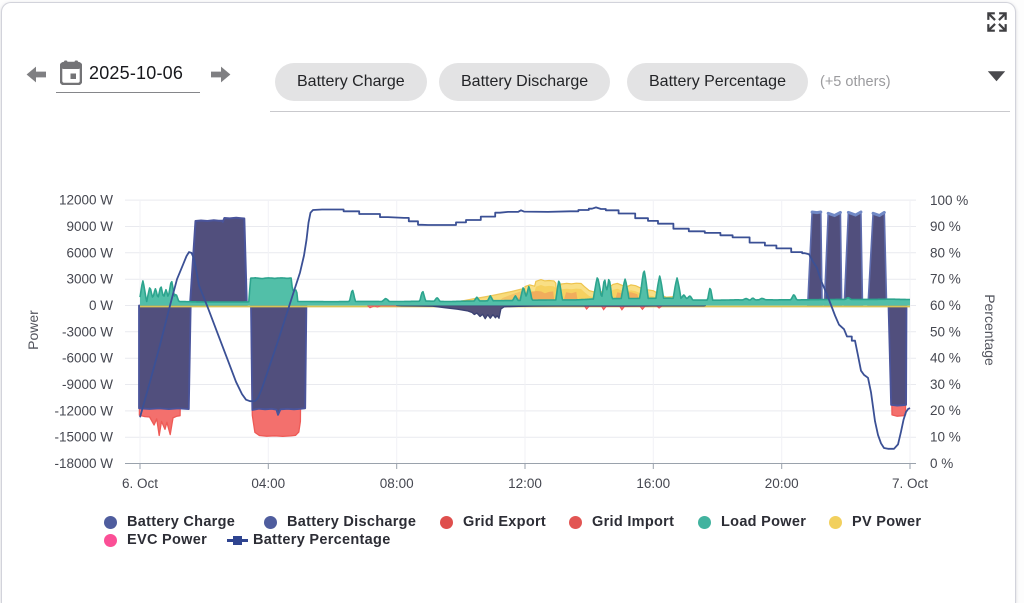  Describe the element at coordinates (87, 331) in the screenshot. I see `svg-text: -3000 W` at that location.